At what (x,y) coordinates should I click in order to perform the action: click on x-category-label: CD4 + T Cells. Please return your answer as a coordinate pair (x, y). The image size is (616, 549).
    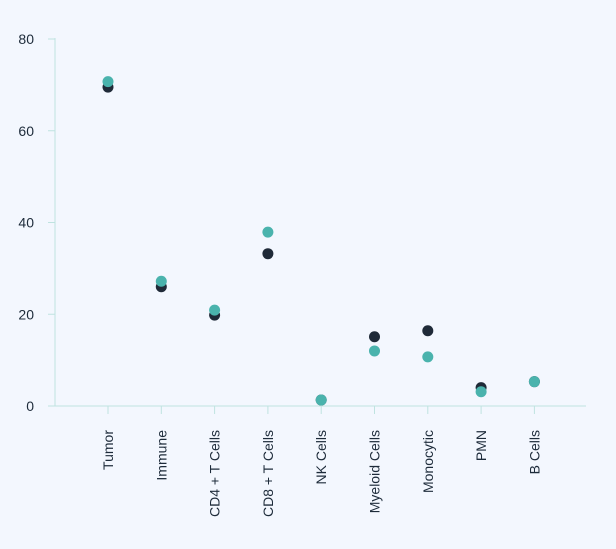
    Looking at the image, I should click on (215, 473).